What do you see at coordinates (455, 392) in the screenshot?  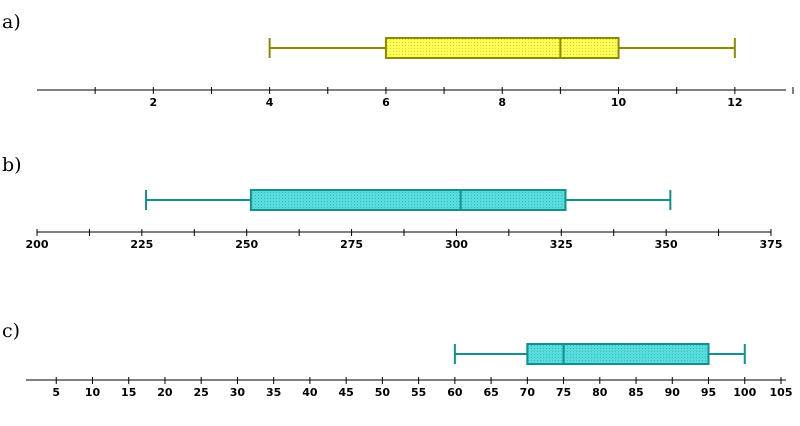 I see `x-tick-label: 60` at bounding box center [455, 392].